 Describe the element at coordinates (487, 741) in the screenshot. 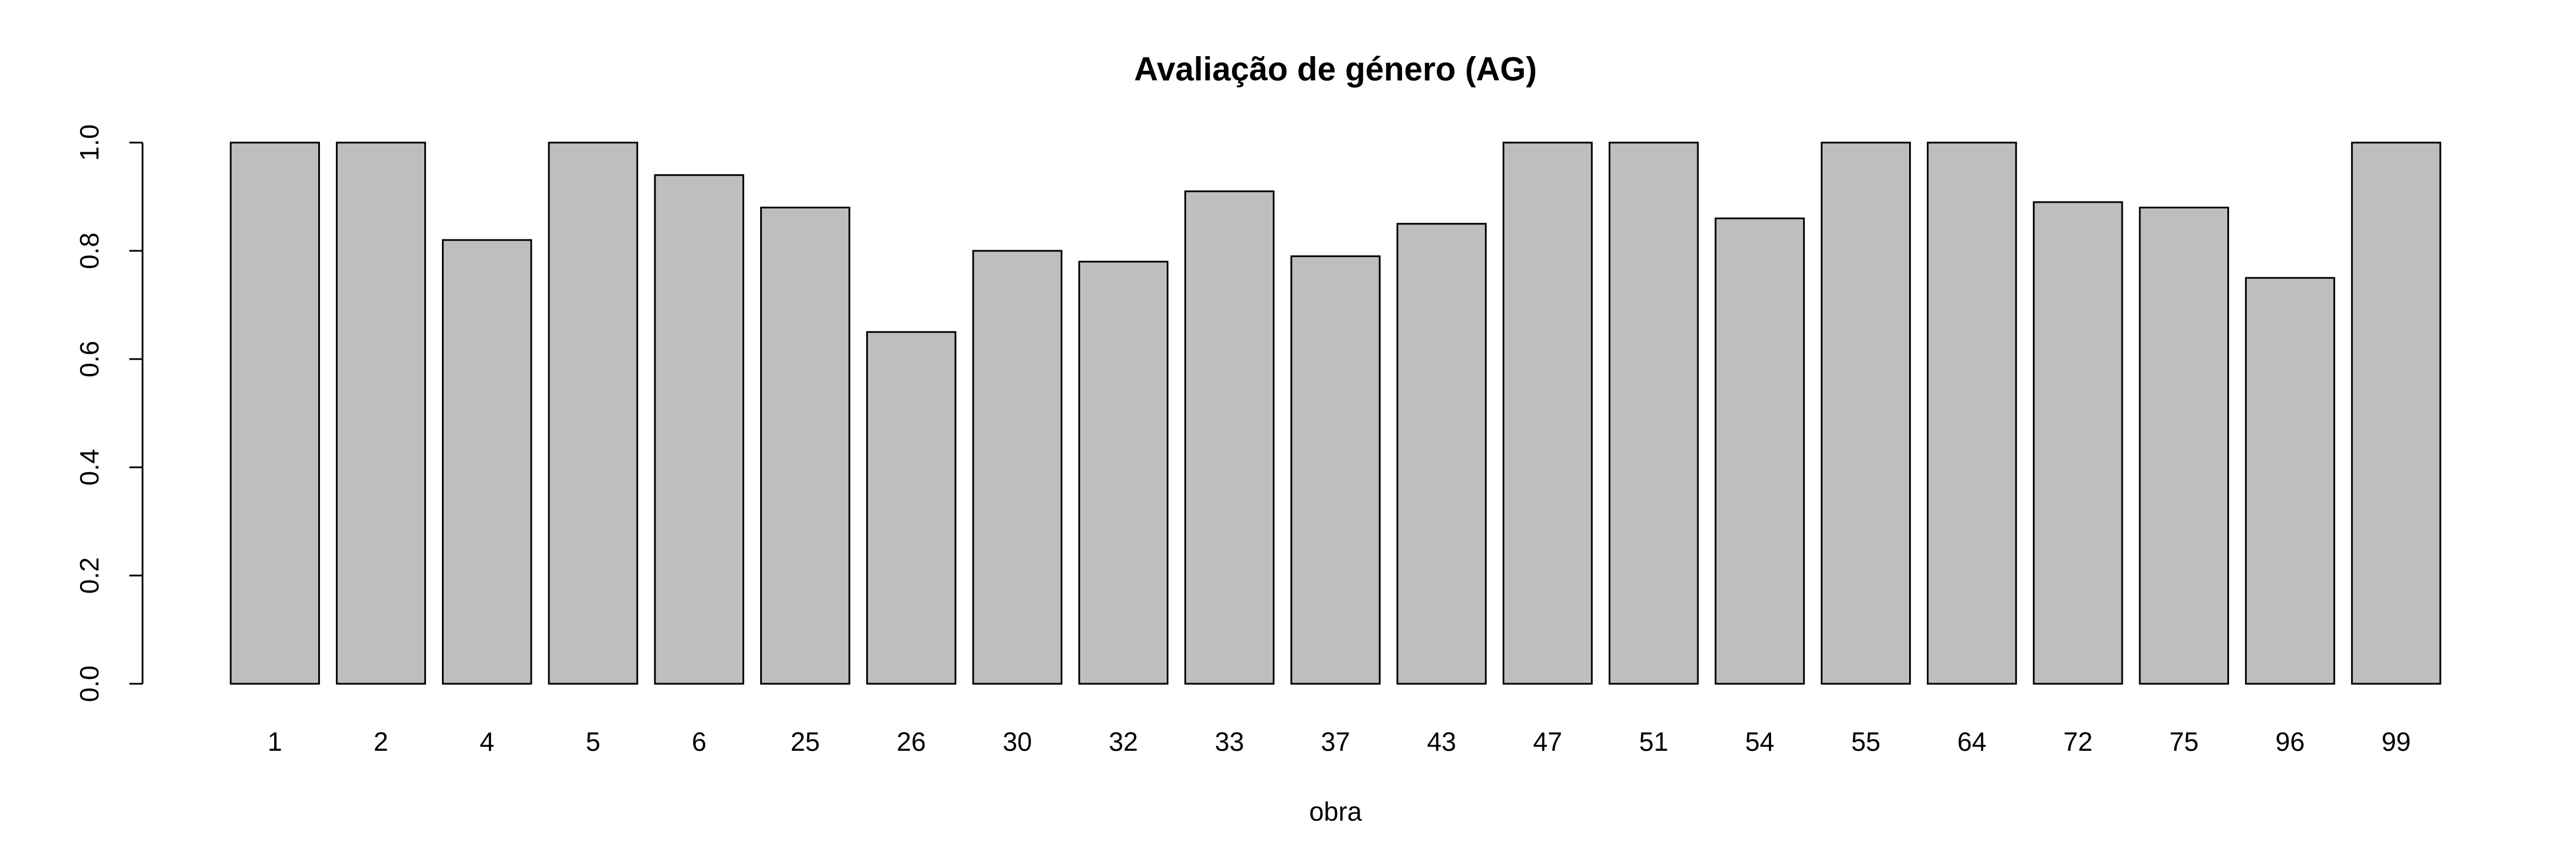

I see `x-tick-label: 4` at that location.